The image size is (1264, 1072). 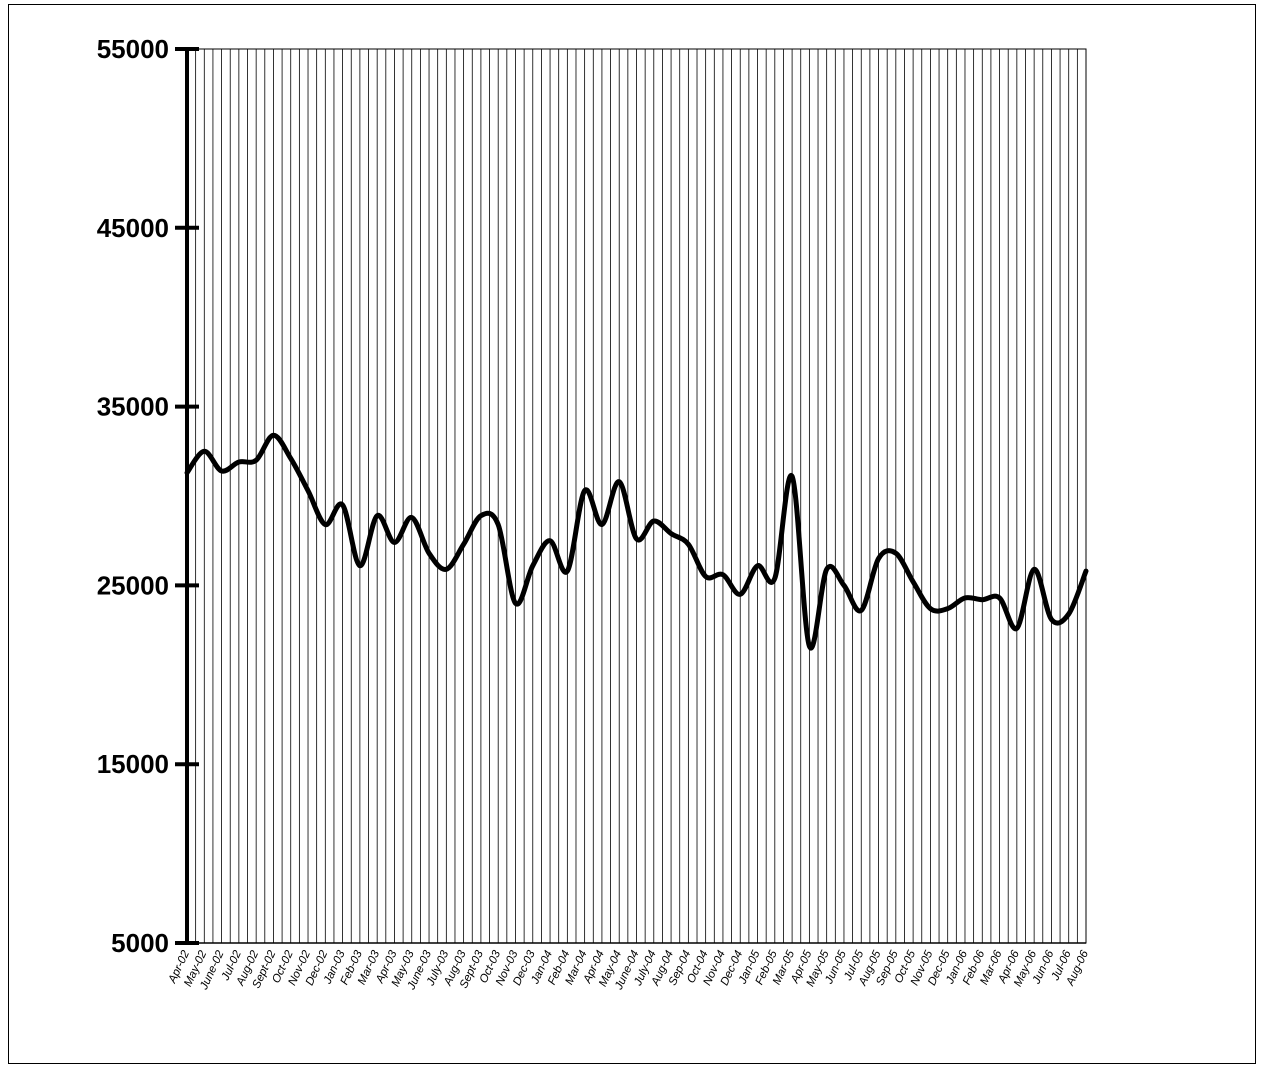 I want to click on y-tick-label: 45000, so click(x=133, y=228).